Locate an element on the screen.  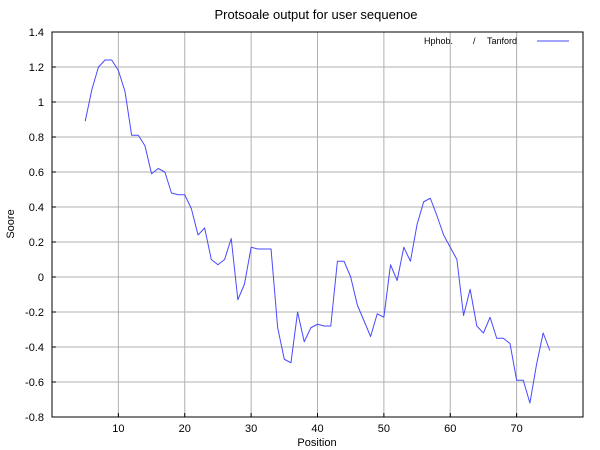
y-tick-label: 0.8 is located at coordinates (36, 138).